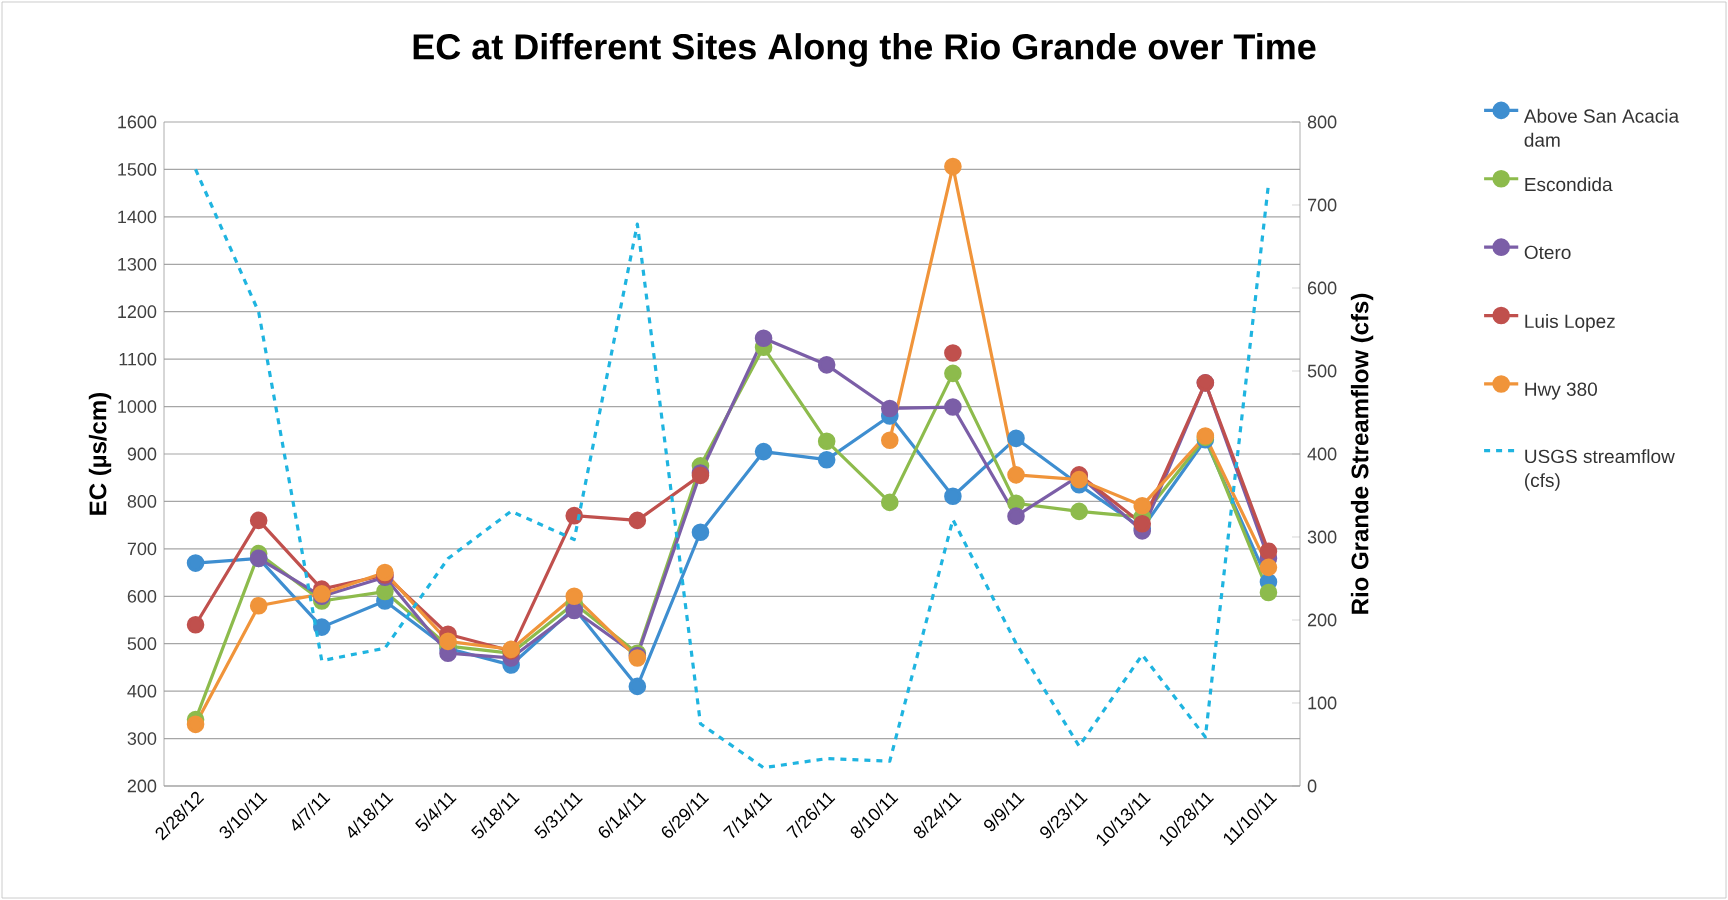  I want to click on y-tick-label: 500, so click(142, 644).